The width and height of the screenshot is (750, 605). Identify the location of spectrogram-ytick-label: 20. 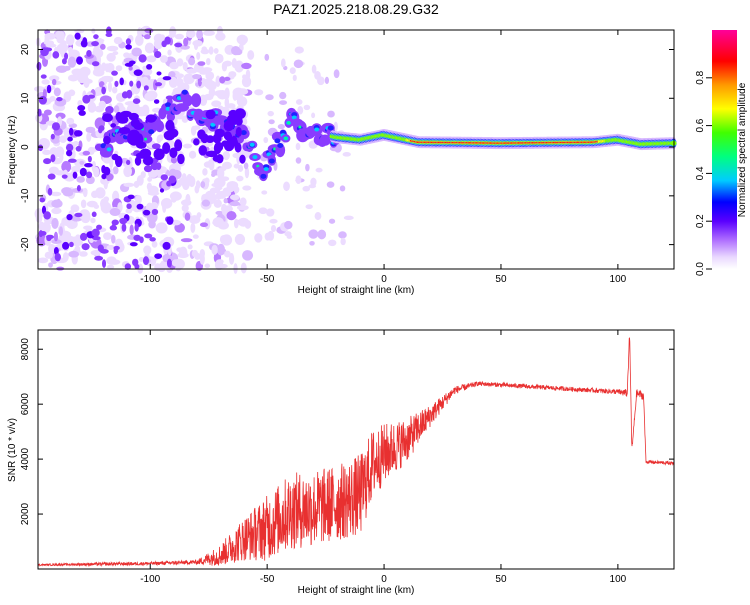
(25, 50).